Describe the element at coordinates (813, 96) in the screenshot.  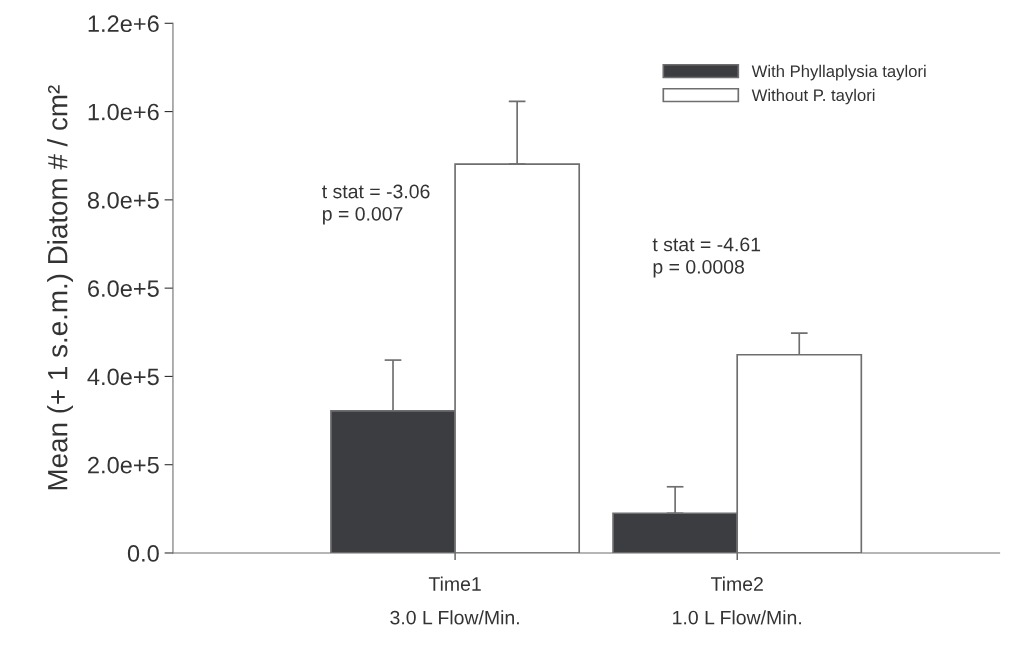
I see `legend-label: Without P. taylori` at that location.